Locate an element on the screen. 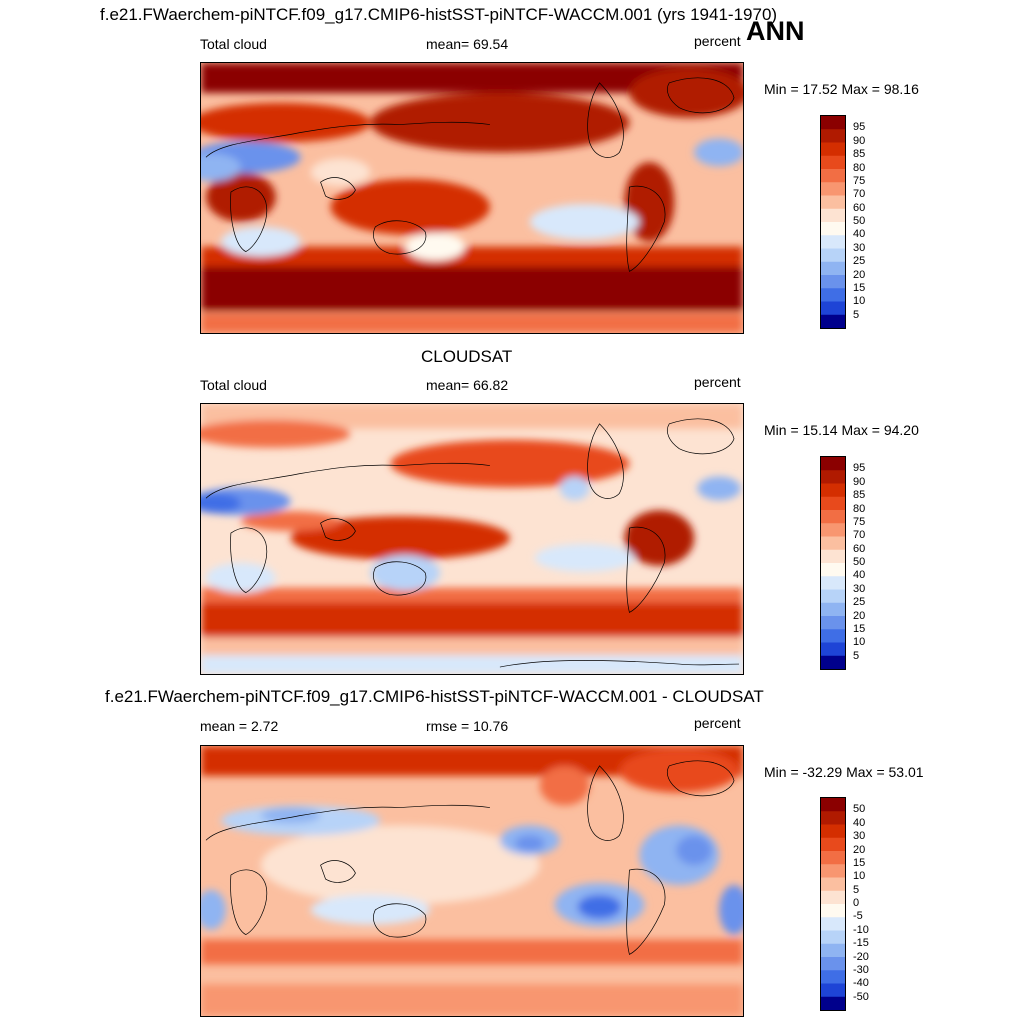 The height and width of the screenshot is (1024, 1024). panel3-colorbar-labels: 50 40 30 20 15 10 5 0 -5 -10 -15 -20 -30 -40 -50 is located at coordinates (873, 904).